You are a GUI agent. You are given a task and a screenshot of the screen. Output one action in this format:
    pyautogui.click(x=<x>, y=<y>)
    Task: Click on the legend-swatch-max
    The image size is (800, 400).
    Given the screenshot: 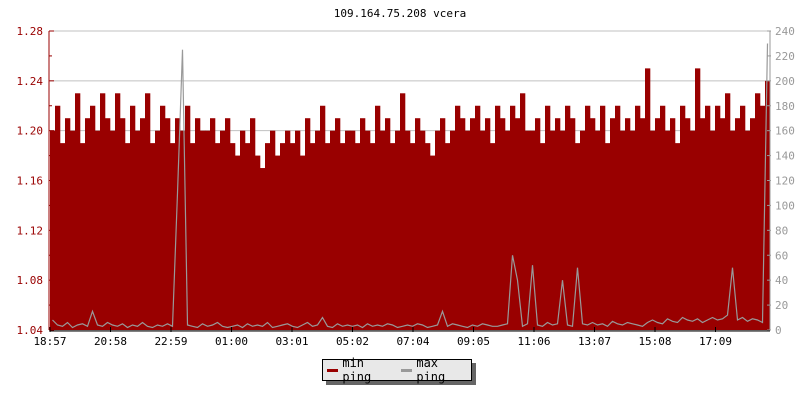 What is the action you would take?
    pyautogui.click(x=407, y=370)
    